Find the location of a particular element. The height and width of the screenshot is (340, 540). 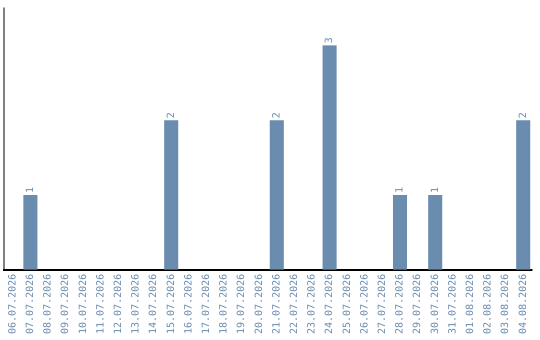

x-tick-label: 09.07.2026 is located at coordinates (66, 304).